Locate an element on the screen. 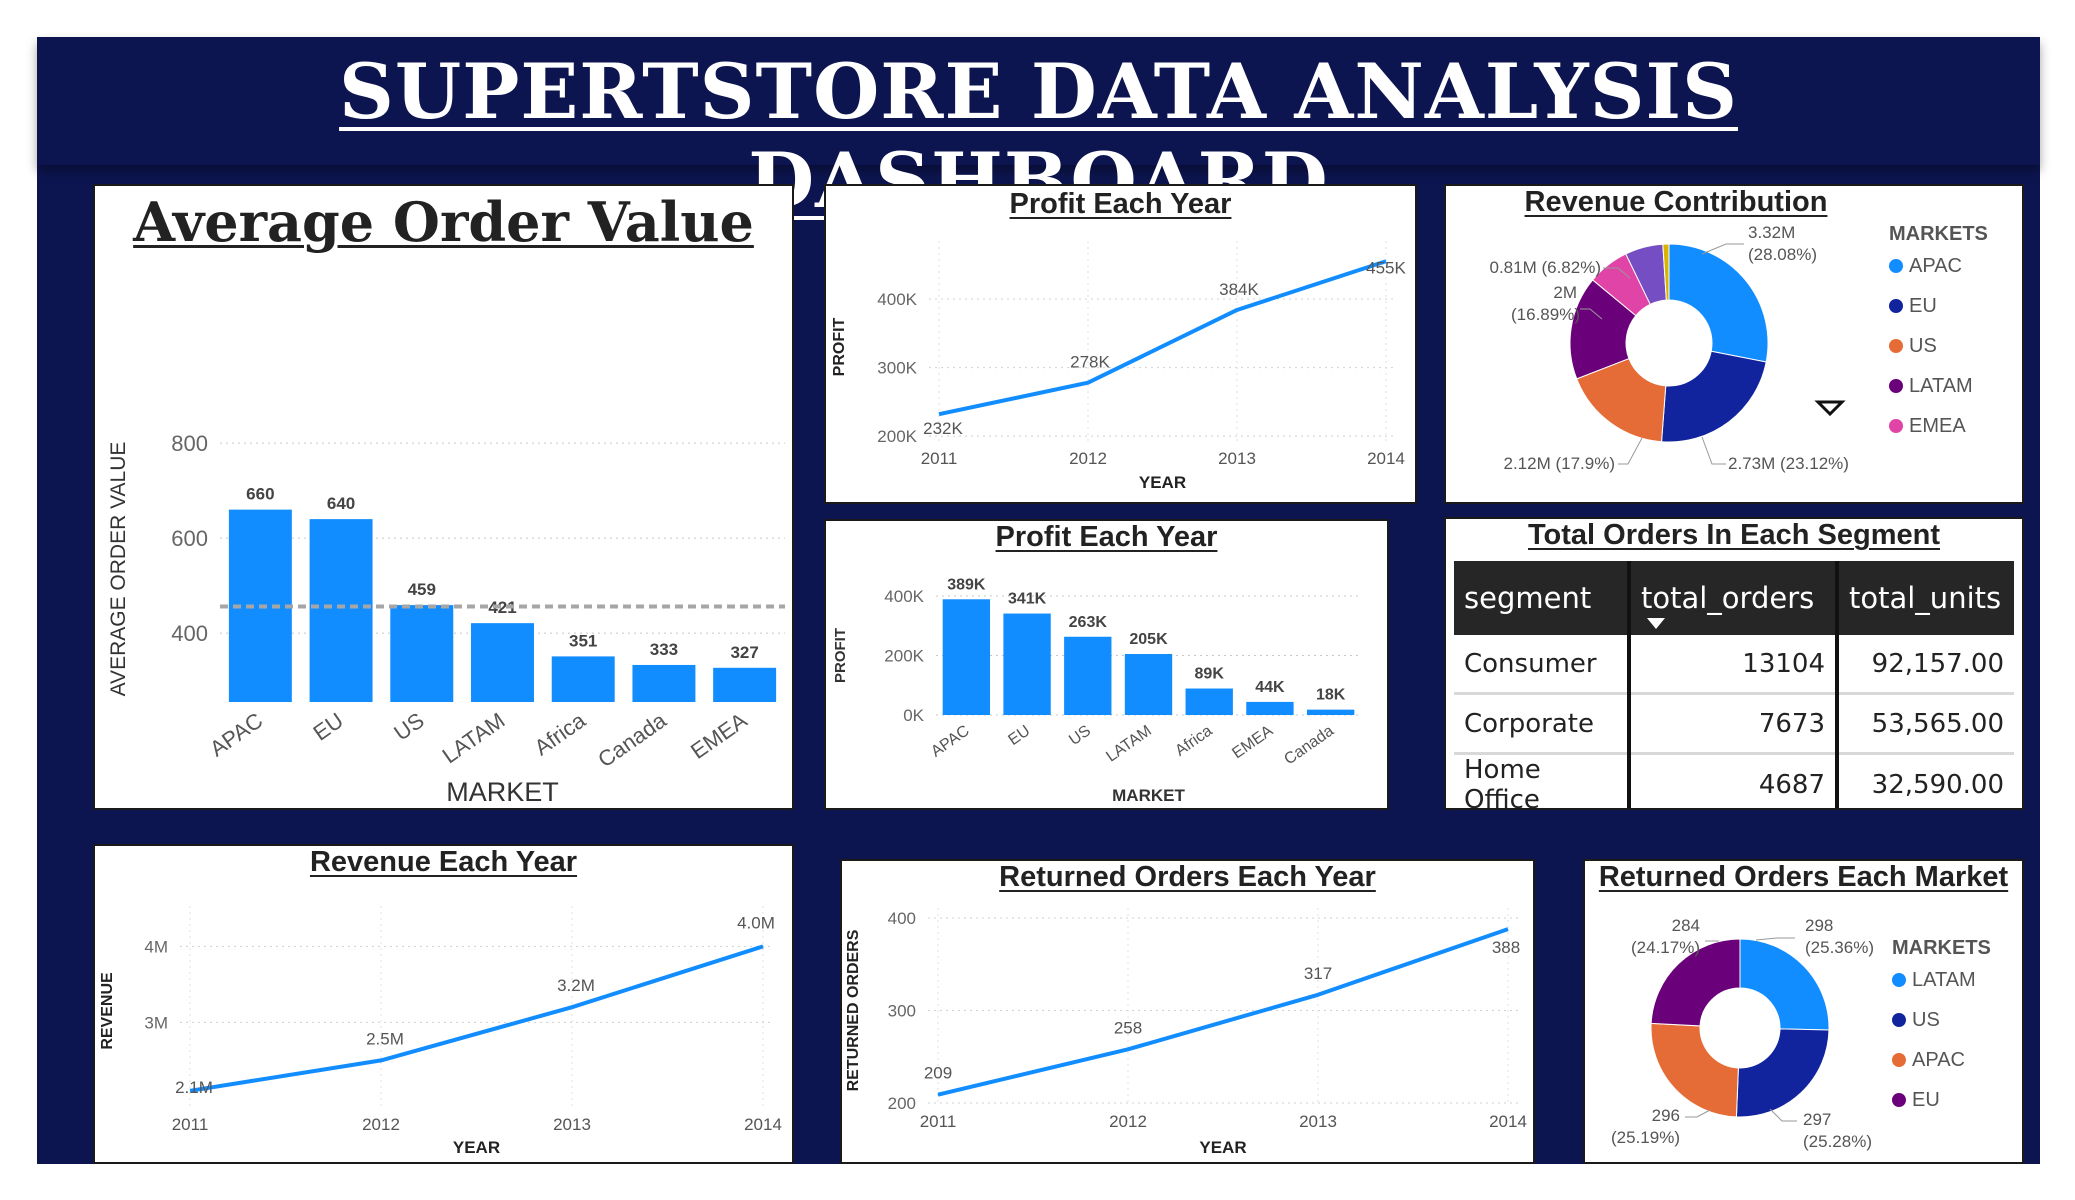 The height and width of the screenshot is (1200, 2075). y-axis-label: REVENUE is located at coordinates (107, 1011).